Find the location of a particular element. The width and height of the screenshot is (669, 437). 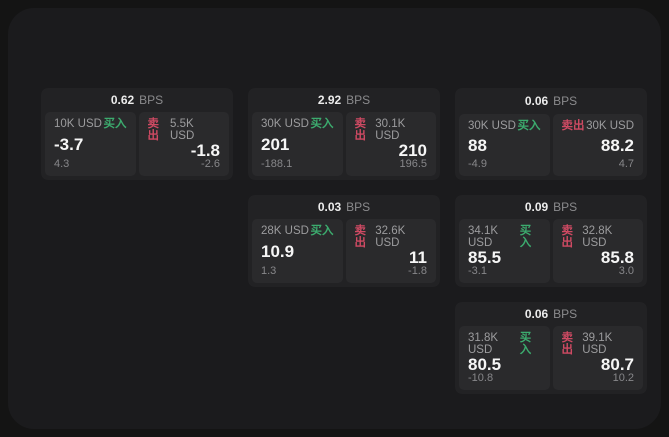

sell-notional: 5.5K USD is located at coordinates (182, 130).